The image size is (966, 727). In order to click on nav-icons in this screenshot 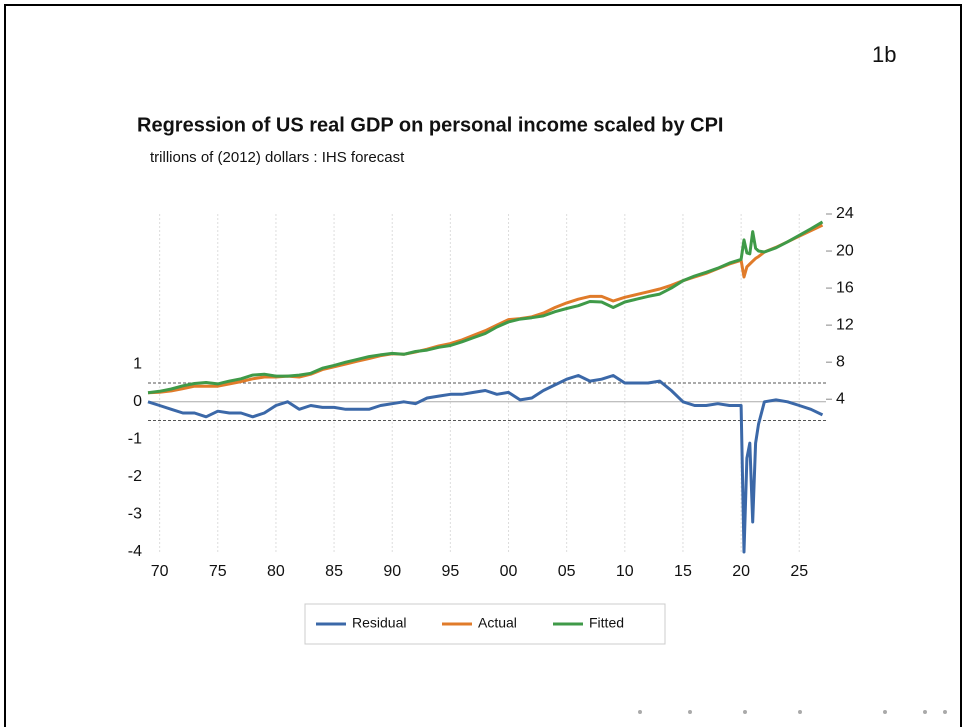, I will do `click(792, 712)`.